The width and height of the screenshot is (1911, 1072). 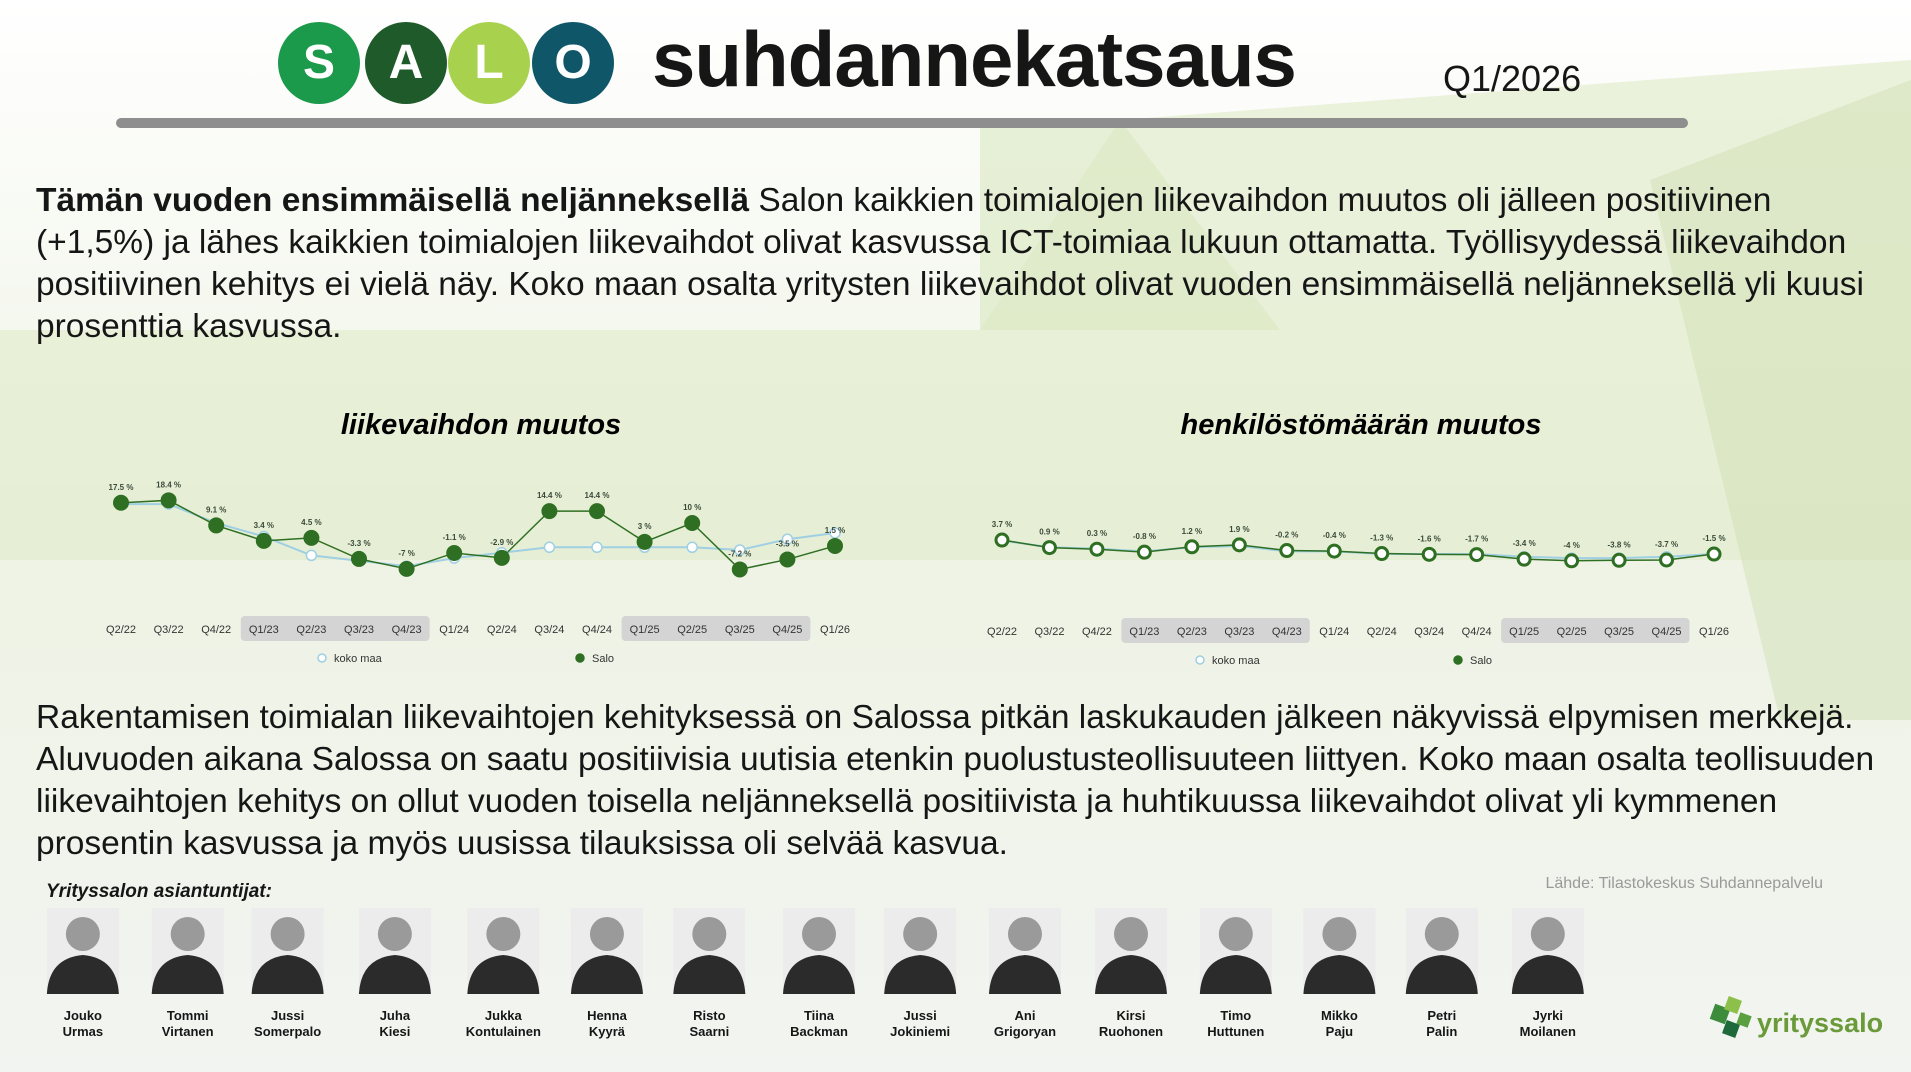 I want to click on x-tick-label: Q4/25, so click(x=1667, y=632).